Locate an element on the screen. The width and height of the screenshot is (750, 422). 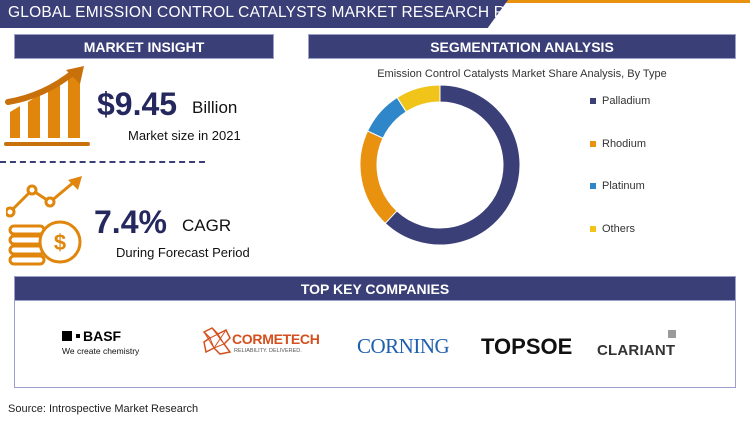
legend-item-palladium: Palladium is located at coordinates (620, 101).